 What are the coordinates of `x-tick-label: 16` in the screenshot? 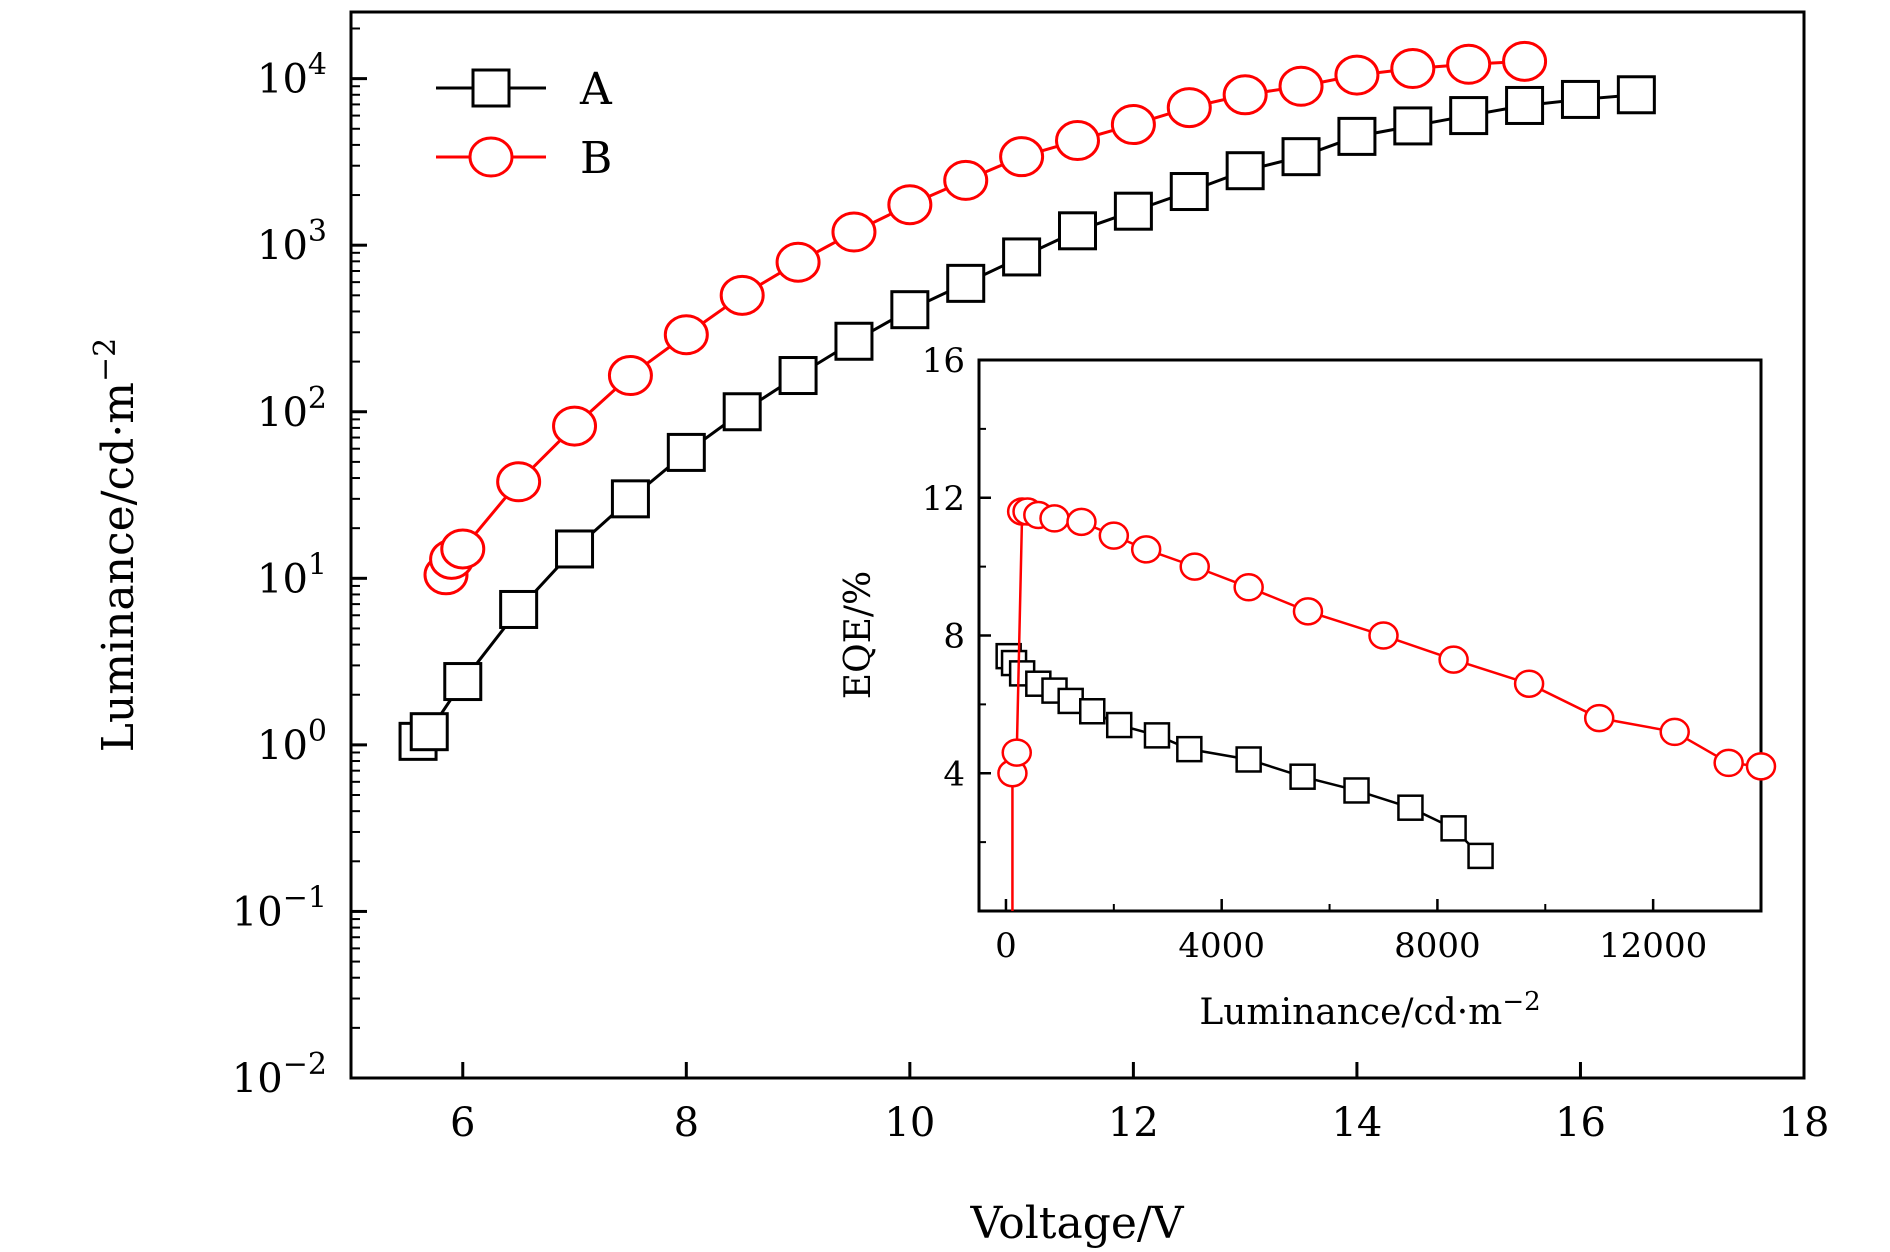 It's located at (1580, 1123).